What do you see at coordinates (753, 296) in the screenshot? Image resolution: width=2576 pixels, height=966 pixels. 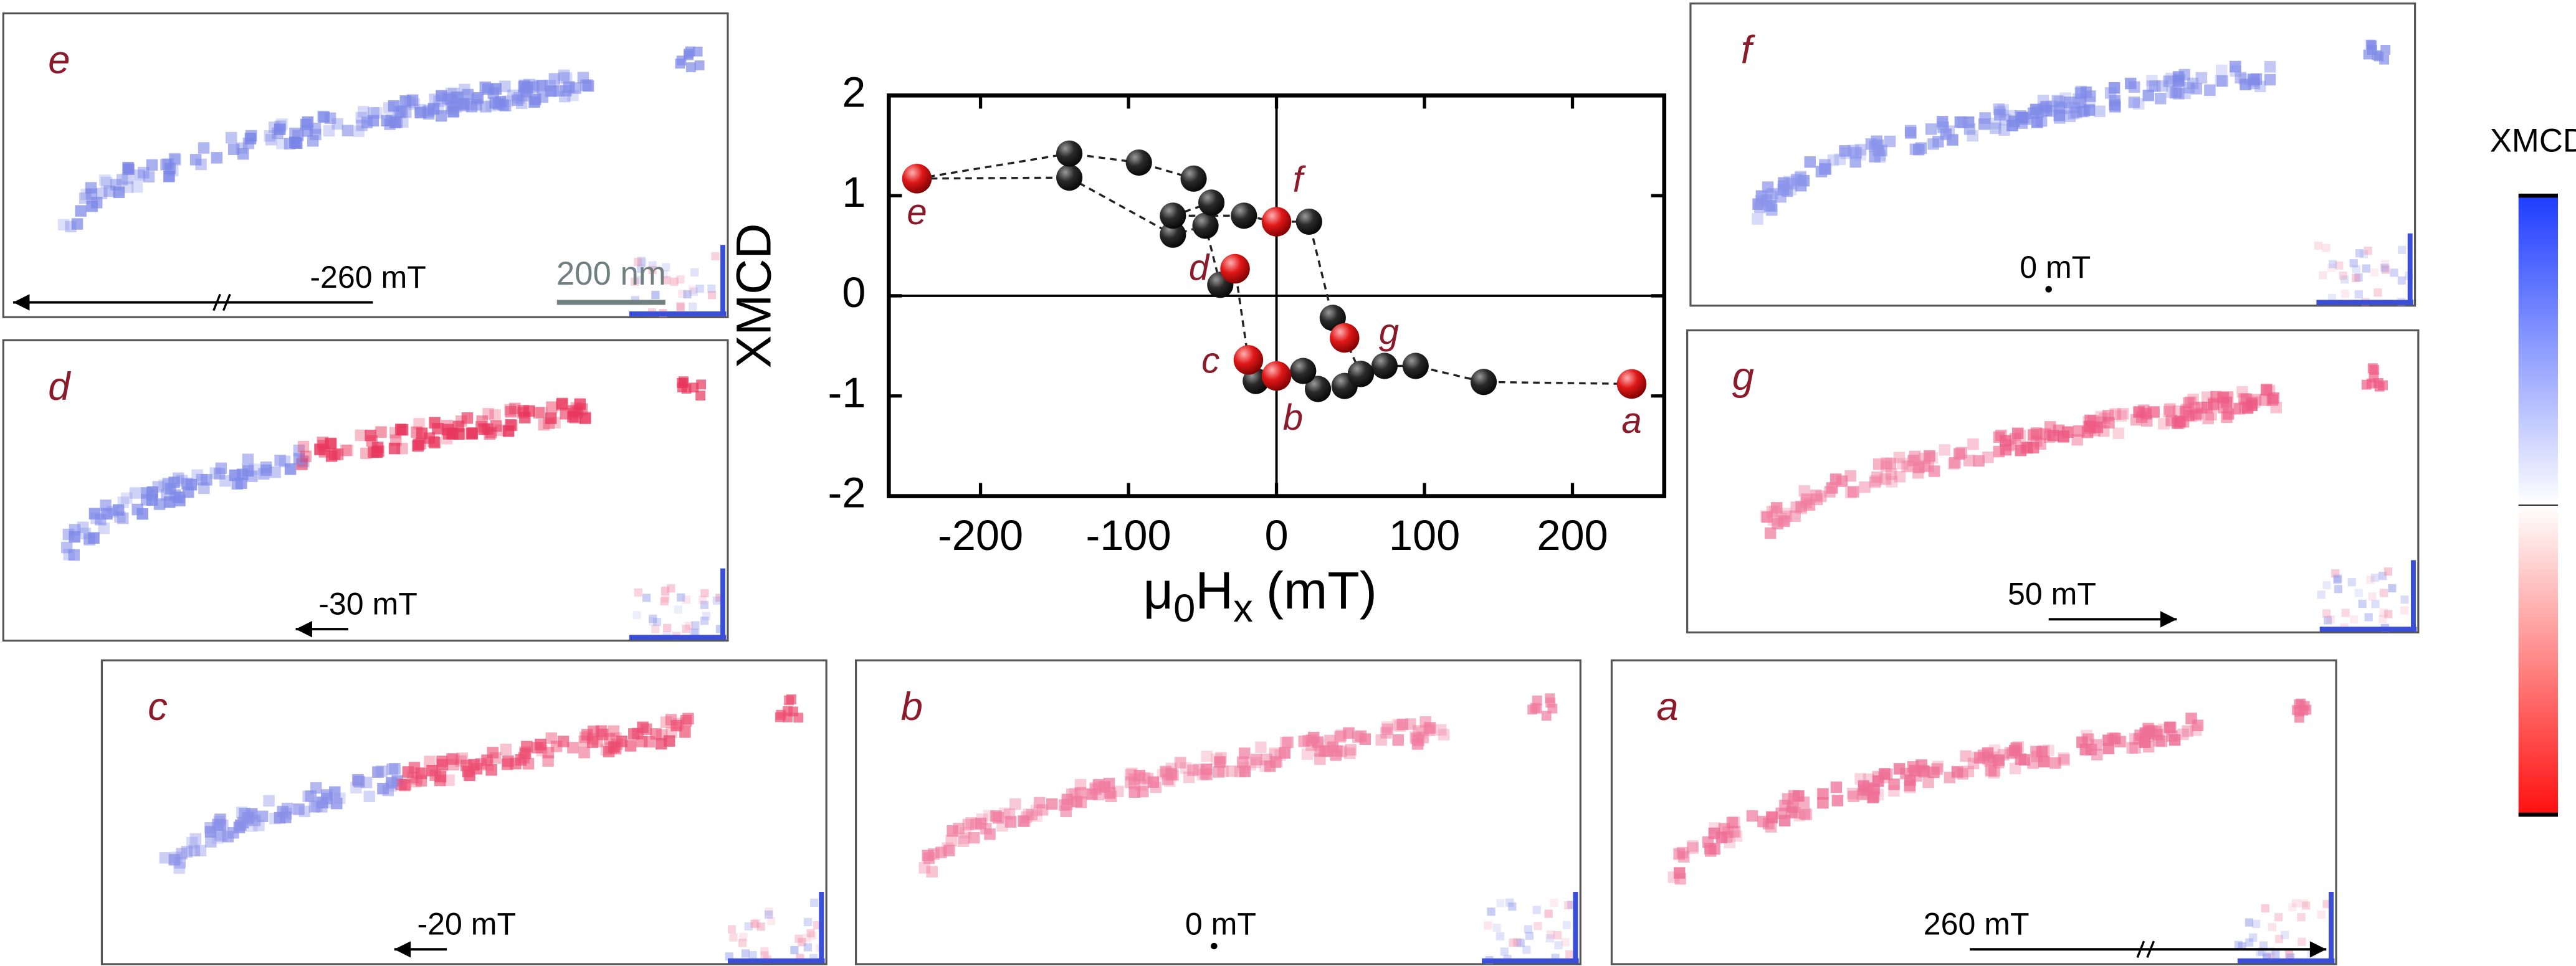 I see `y-axis-title: XMCD` at bounding box center [753, 296].